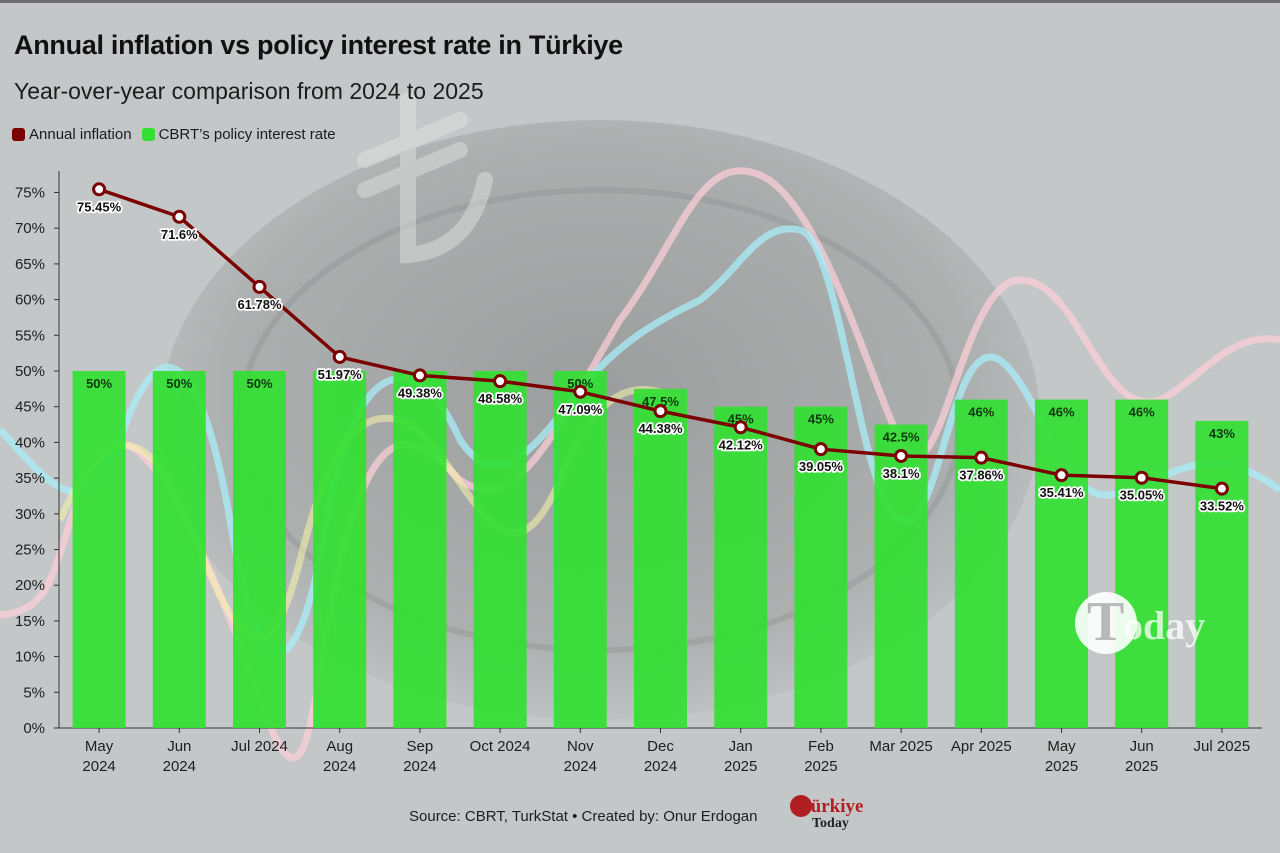 The image size is (1280, 853). Describe the element at coordinates (831, 806) in the screenshot. I see `logo-word-turkiye: Türkiye` at that location.